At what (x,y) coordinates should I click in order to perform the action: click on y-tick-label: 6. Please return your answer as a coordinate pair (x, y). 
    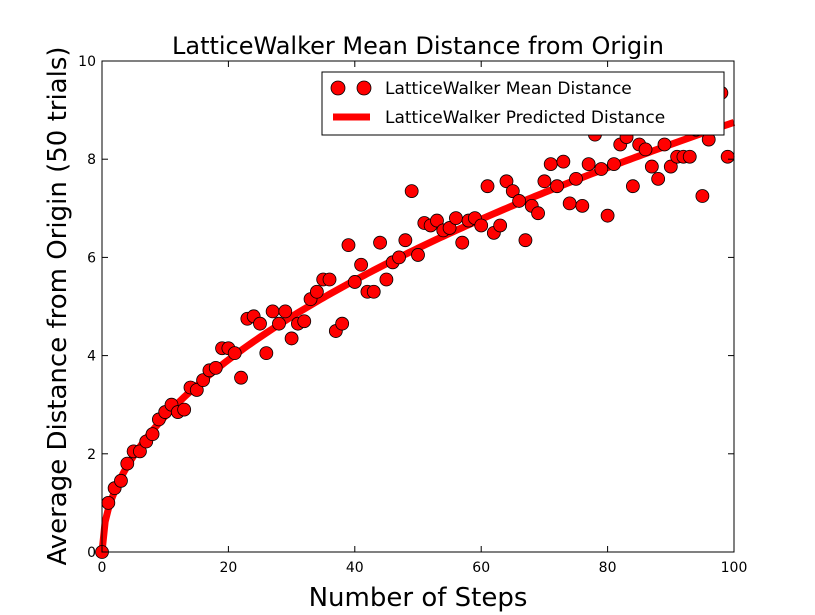
    Looking at the image, I should click on (91, 258).